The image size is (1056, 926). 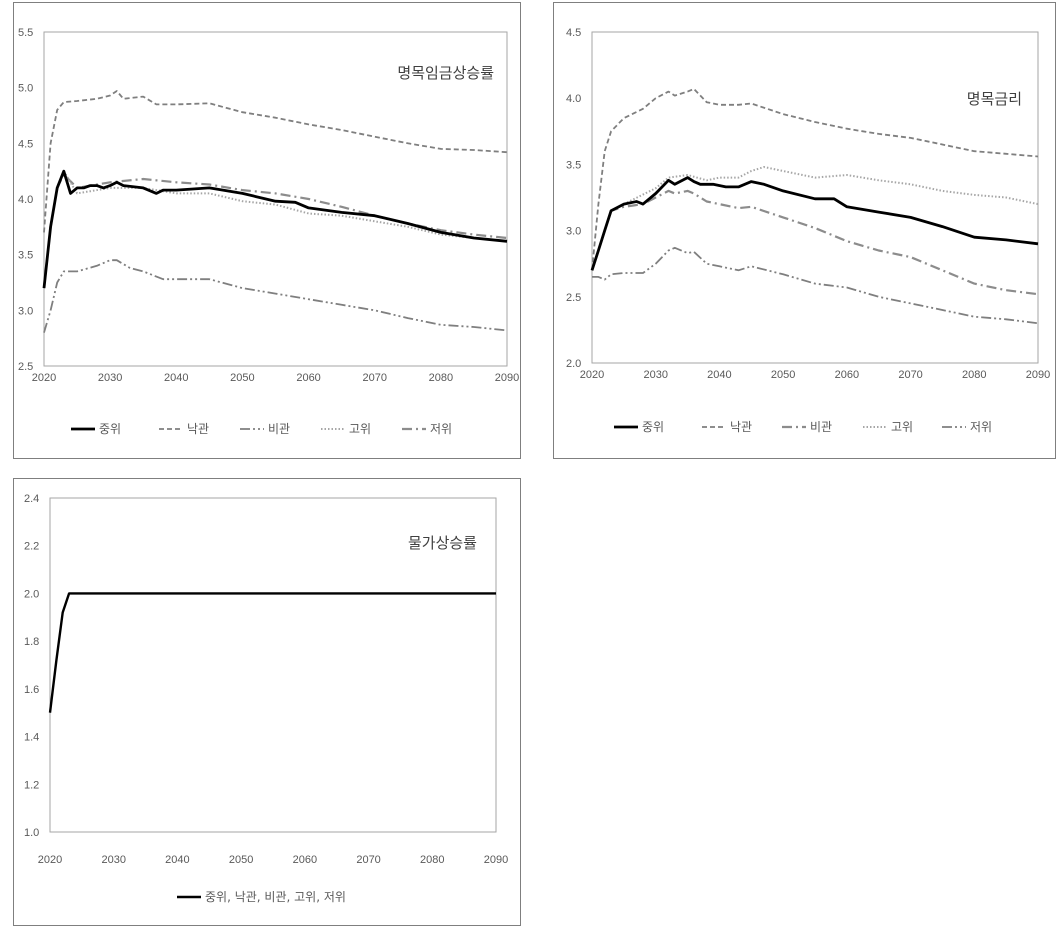 What do you see at coordinates (31, 785) in the screenshot?
I see `y-tick-label: 1.2` at bounding box center [31, 785].